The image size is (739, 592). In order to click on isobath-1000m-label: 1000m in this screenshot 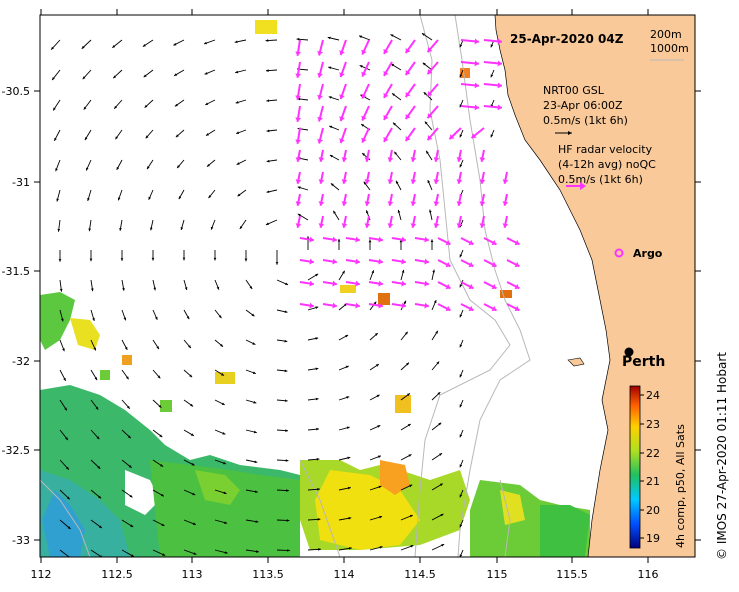, I will do `click(669, 48)`.